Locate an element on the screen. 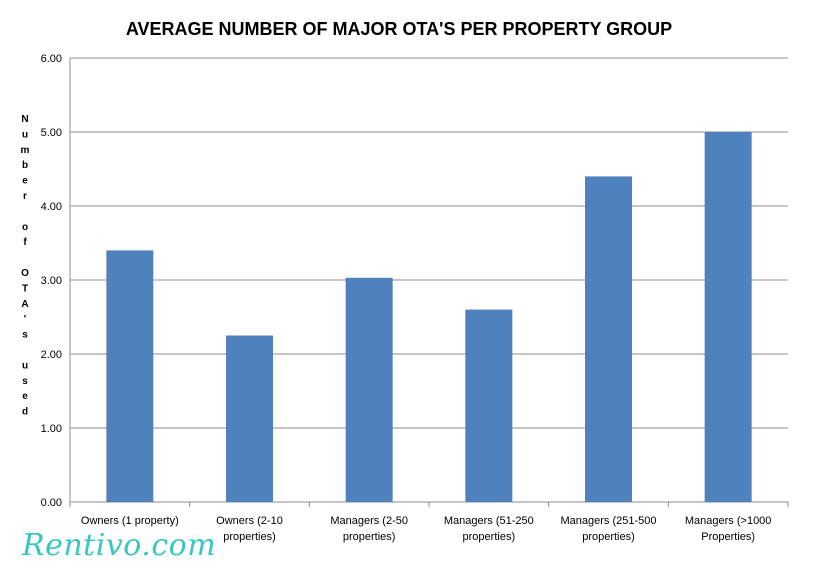  y-tick-label: 2.00 is located at coordinates (51, 355).